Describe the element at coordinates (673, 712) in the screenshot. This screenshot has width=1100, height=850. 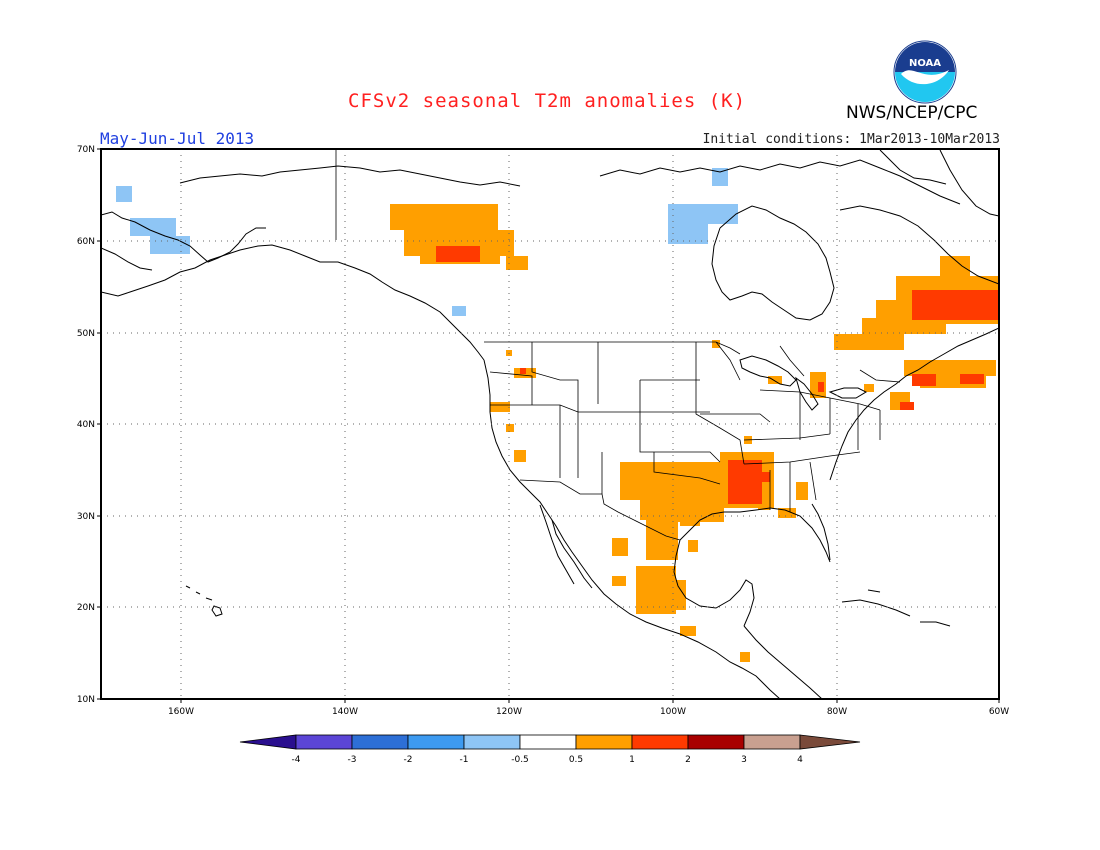
I see `lon-label-100w: 100W` at that location.